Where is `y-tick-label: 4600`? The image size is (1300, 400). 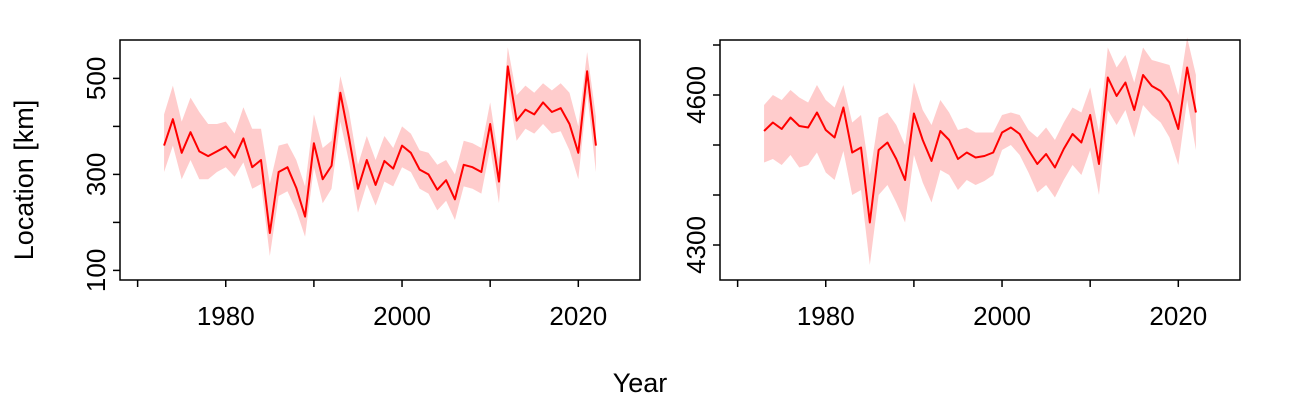
y-tick-label: 4600 is located at coordinates (696, 95).